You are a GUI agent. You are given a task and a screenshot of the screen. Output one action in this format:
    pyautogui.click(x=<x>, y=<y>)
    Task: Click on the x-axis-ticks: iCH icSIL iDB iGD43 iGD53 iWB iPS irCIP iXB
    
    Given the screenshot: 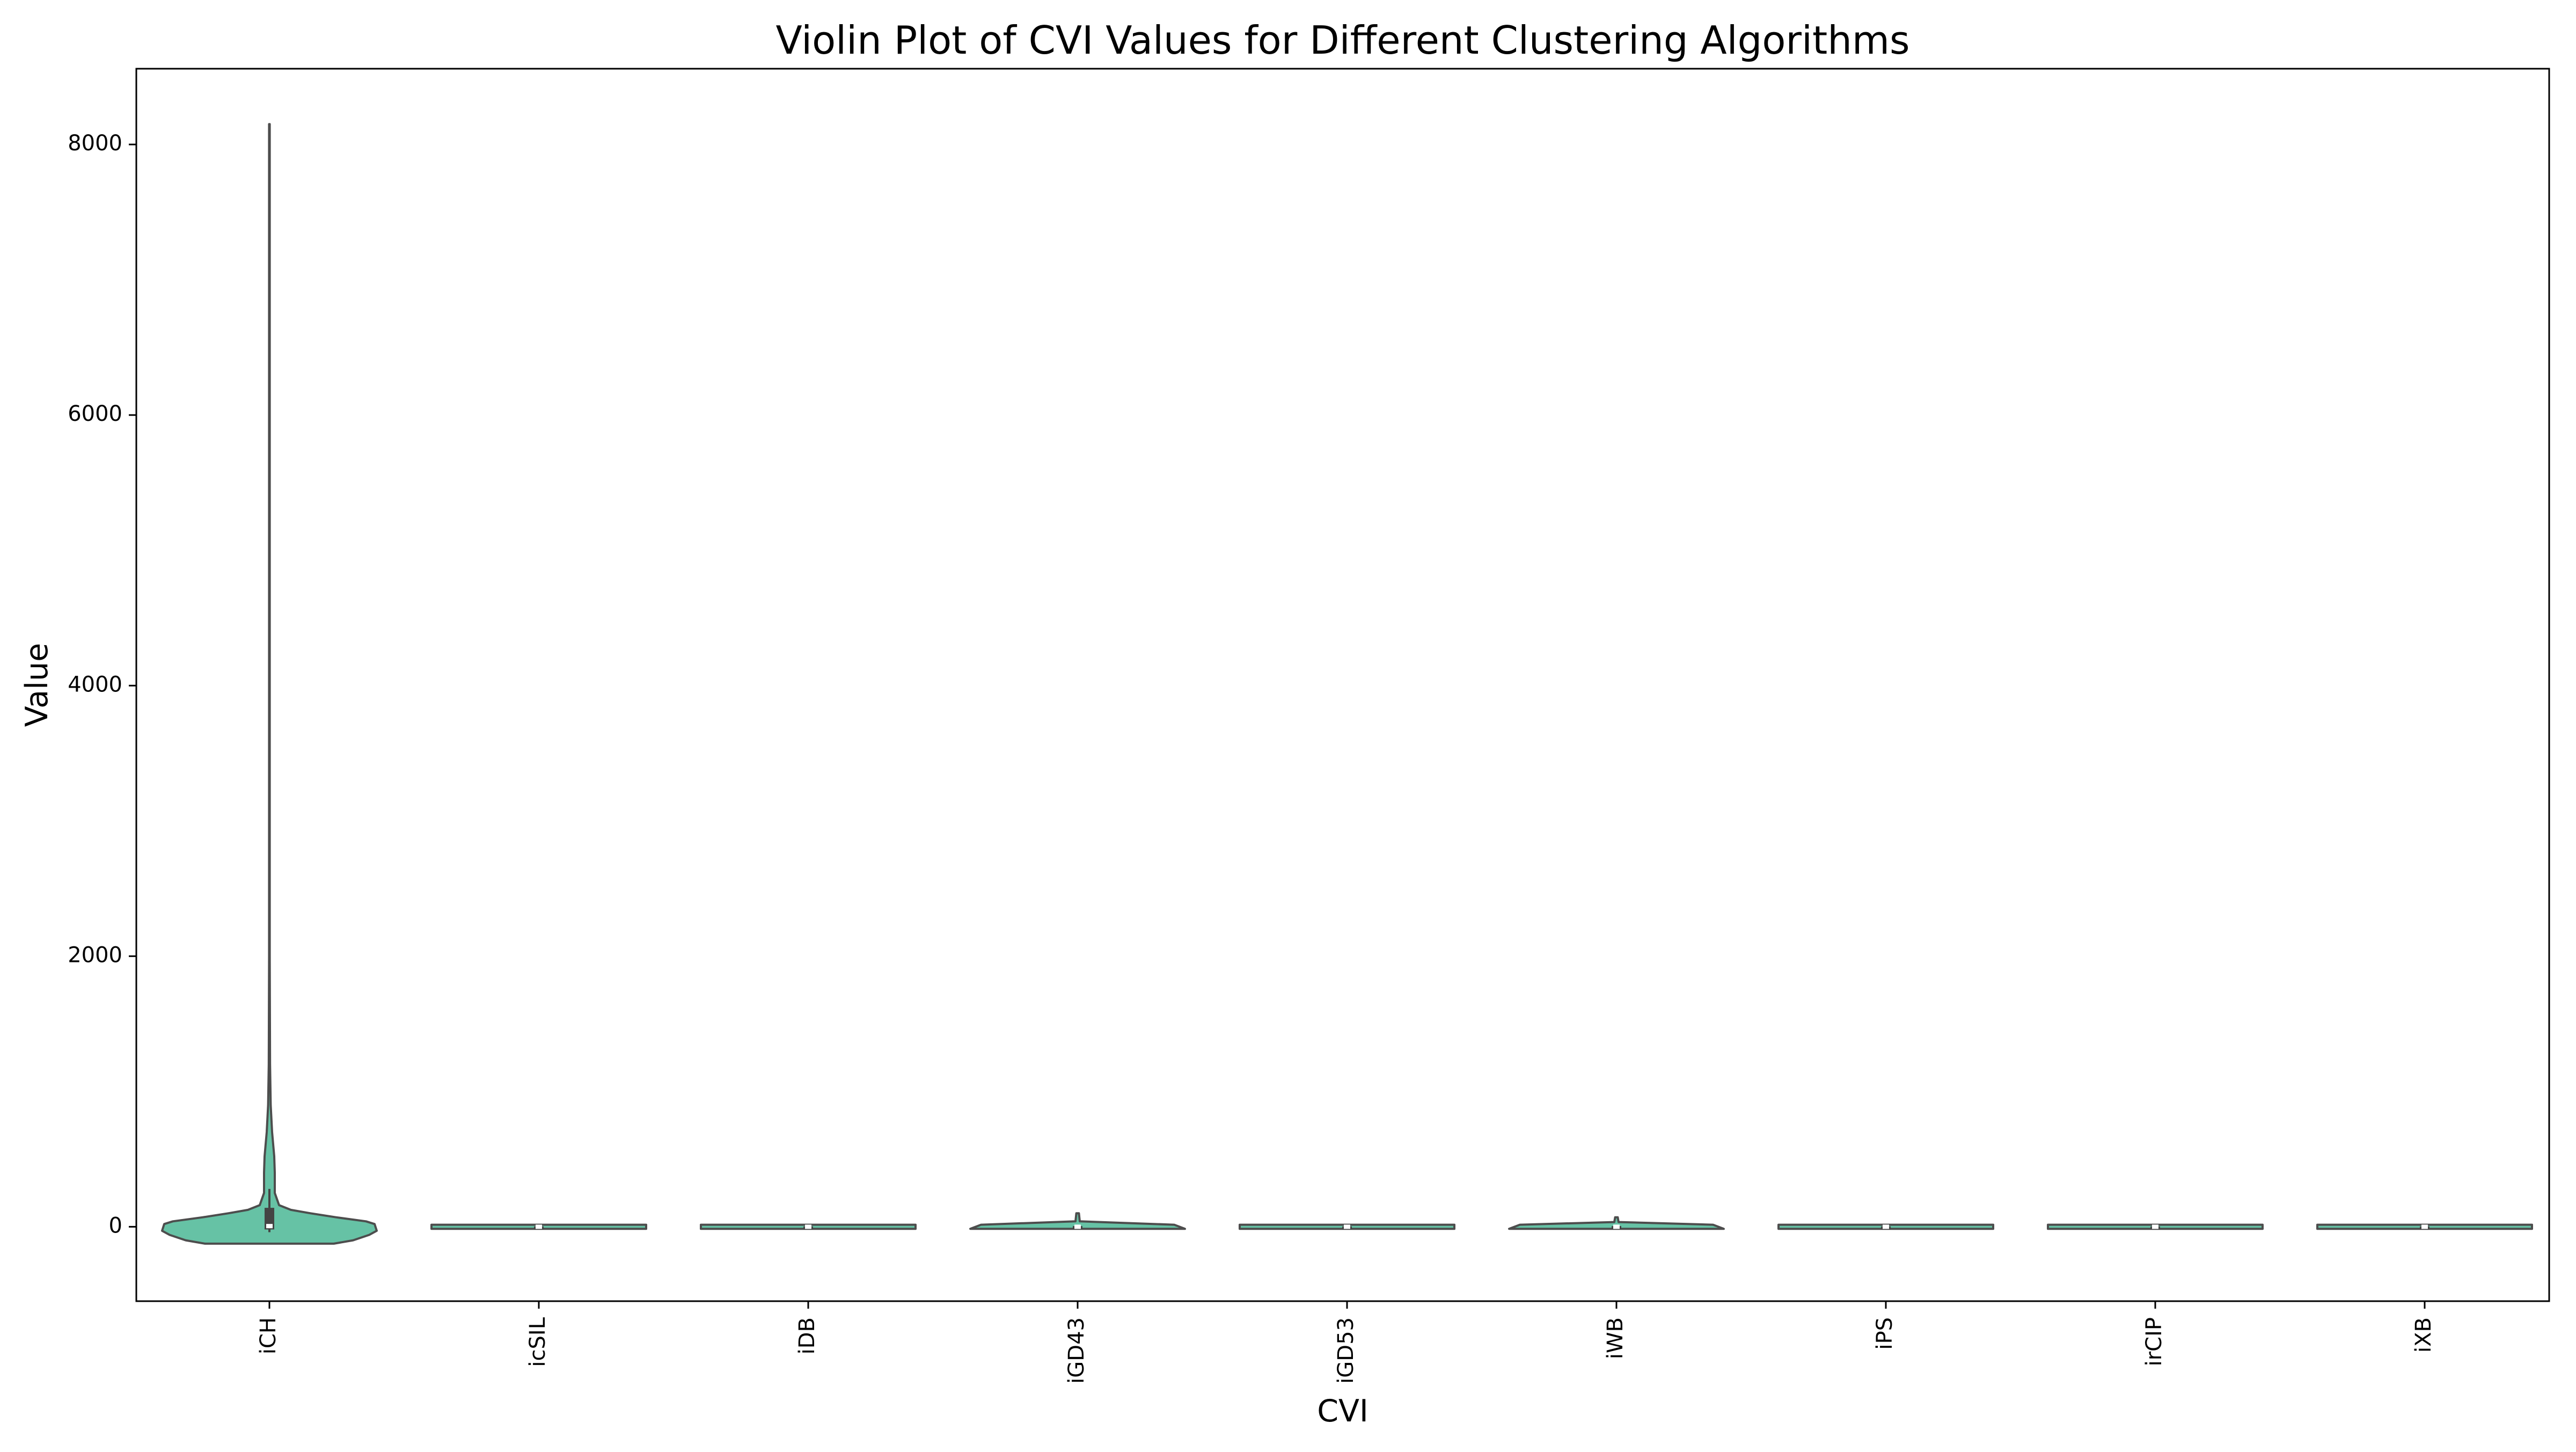 What is the action you would take?
    pyautogui.click(x=1346, y=1342)
    